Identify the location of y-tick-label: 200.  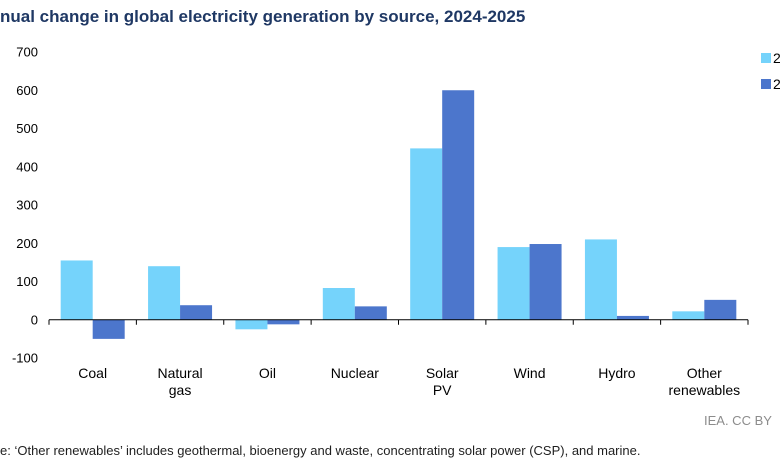
(27, 243).